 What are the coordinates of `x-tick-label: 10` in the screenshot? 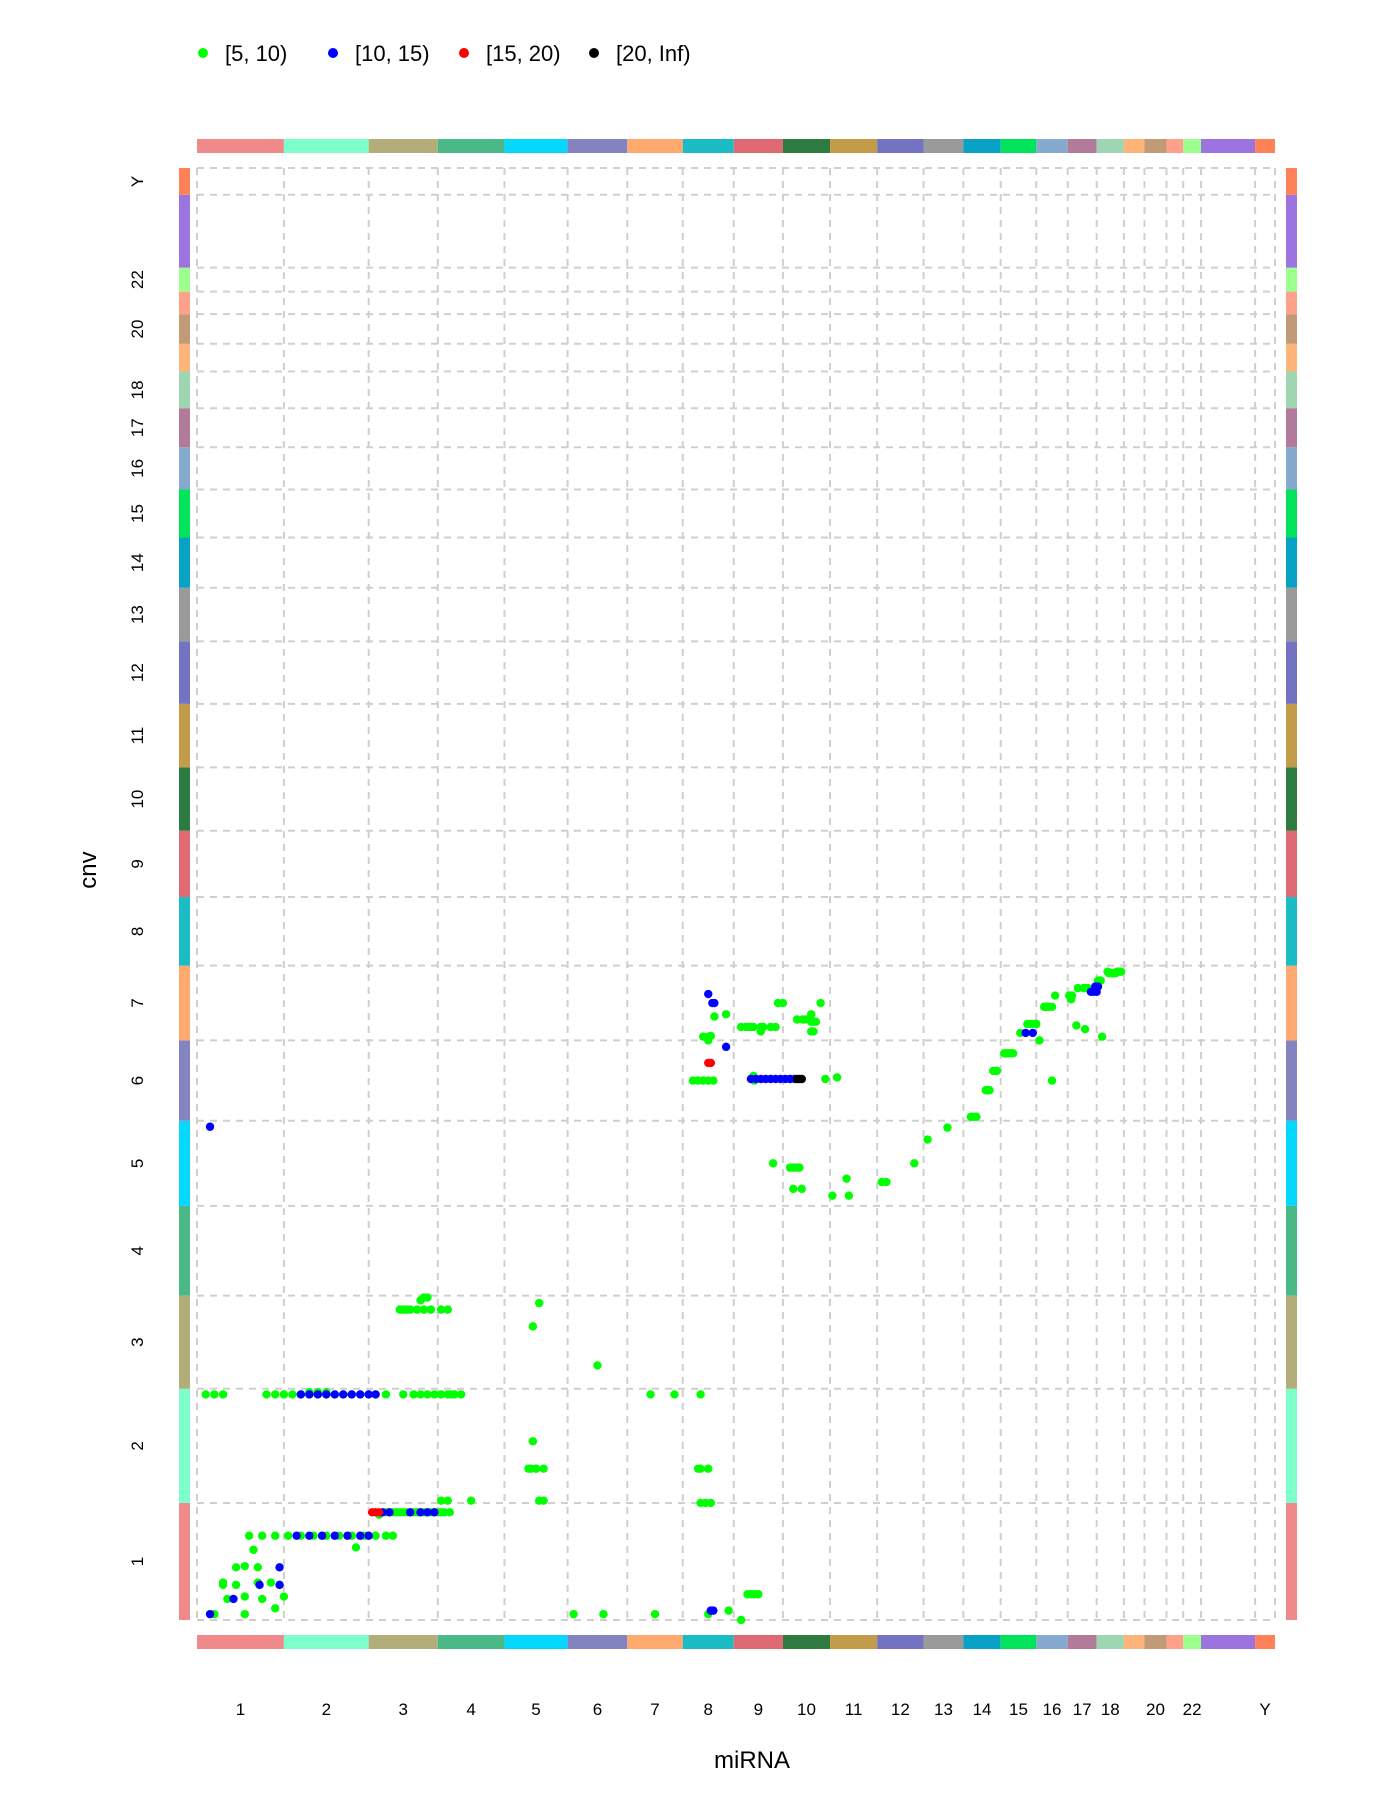 It's located at (806, 1709).